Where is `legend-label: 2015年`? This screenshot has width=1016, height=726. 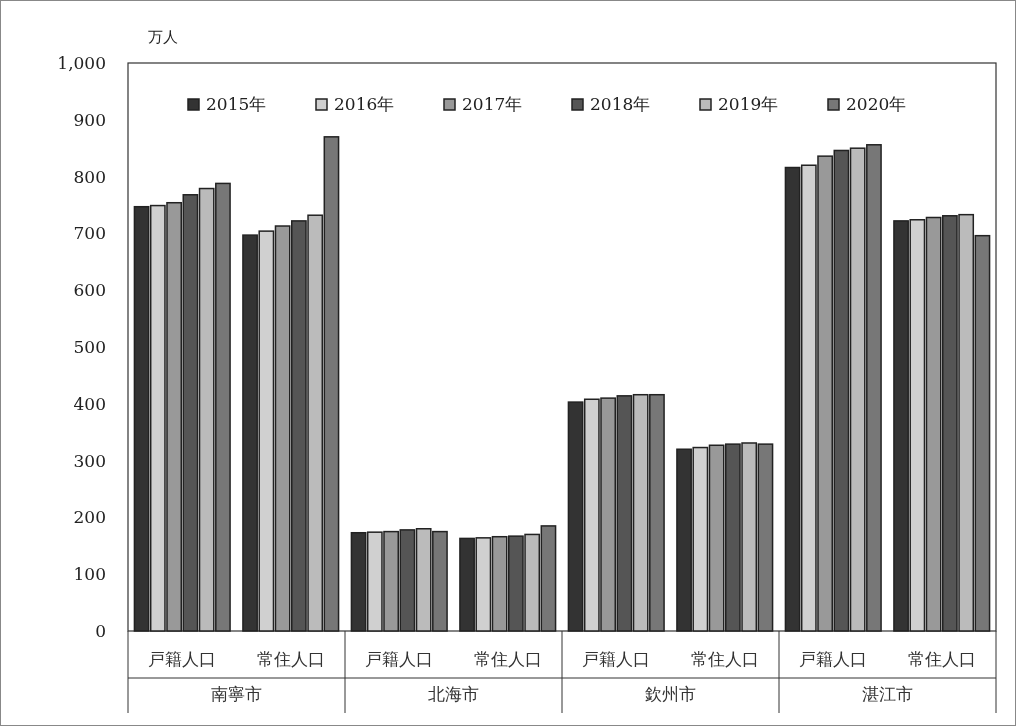
legend-label: 2015年 is located at coordinates (236, 104).